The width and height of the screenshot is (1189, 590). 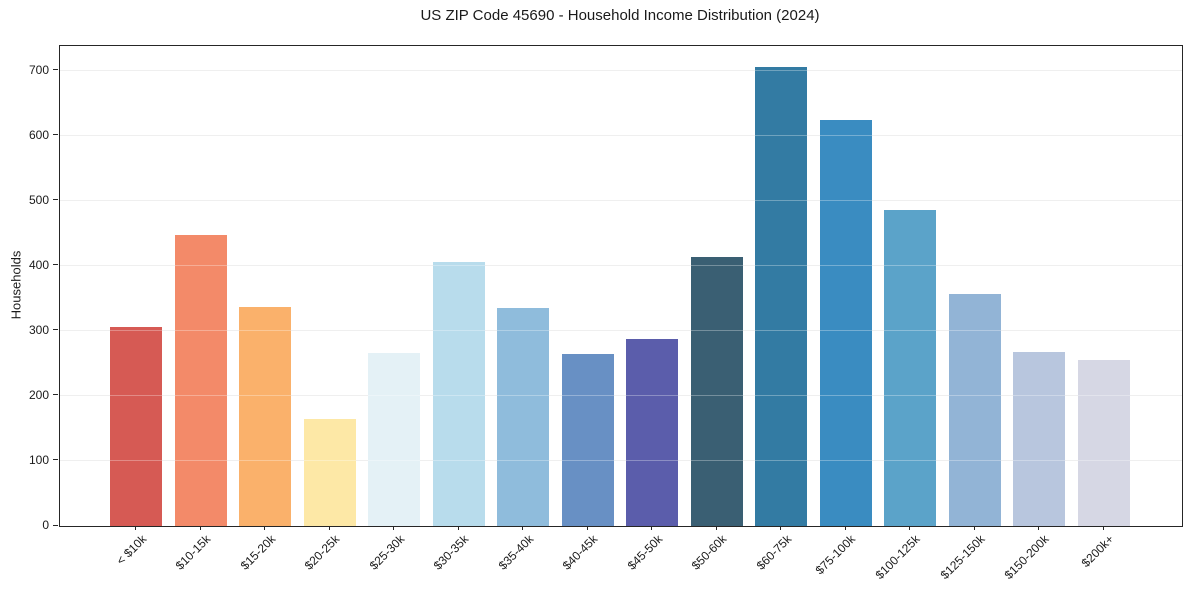 What do you see at coordinates (257, 552) in the screenshot?
I see `x-tick-label: $15-20k` at bounding box center [257, 552].